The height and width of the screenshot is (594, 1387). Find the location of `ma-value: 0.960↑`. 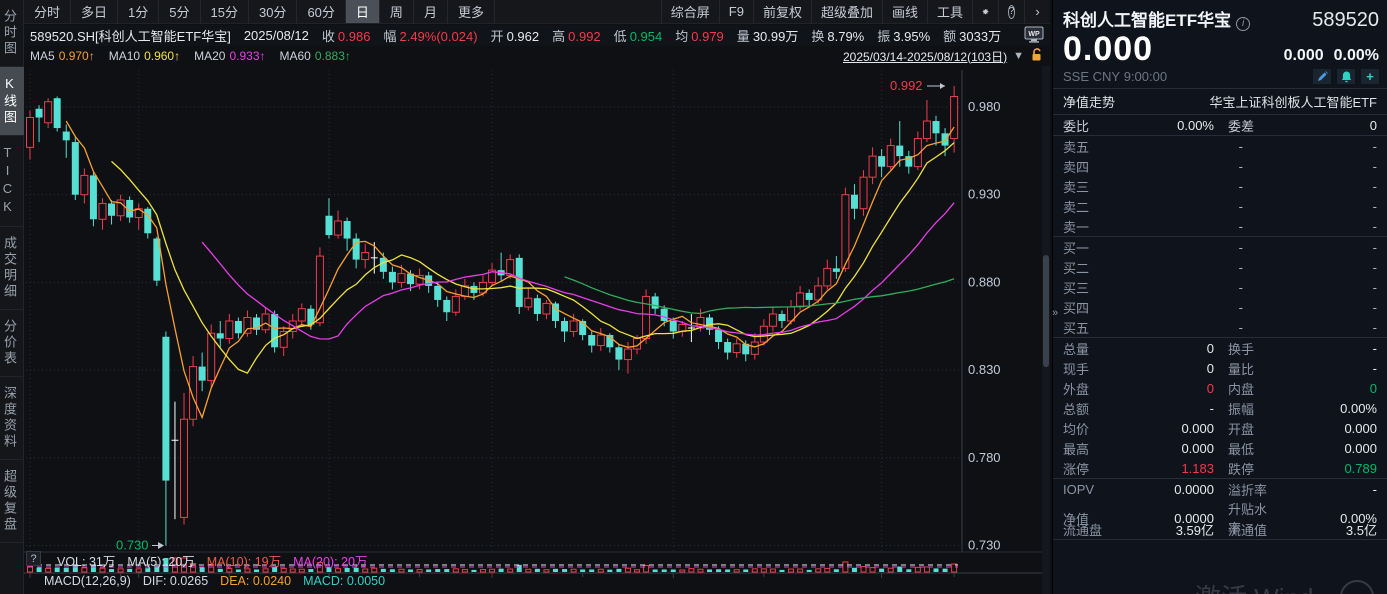

ma-value: 0.960↑ is located at coordinates (162, 56).